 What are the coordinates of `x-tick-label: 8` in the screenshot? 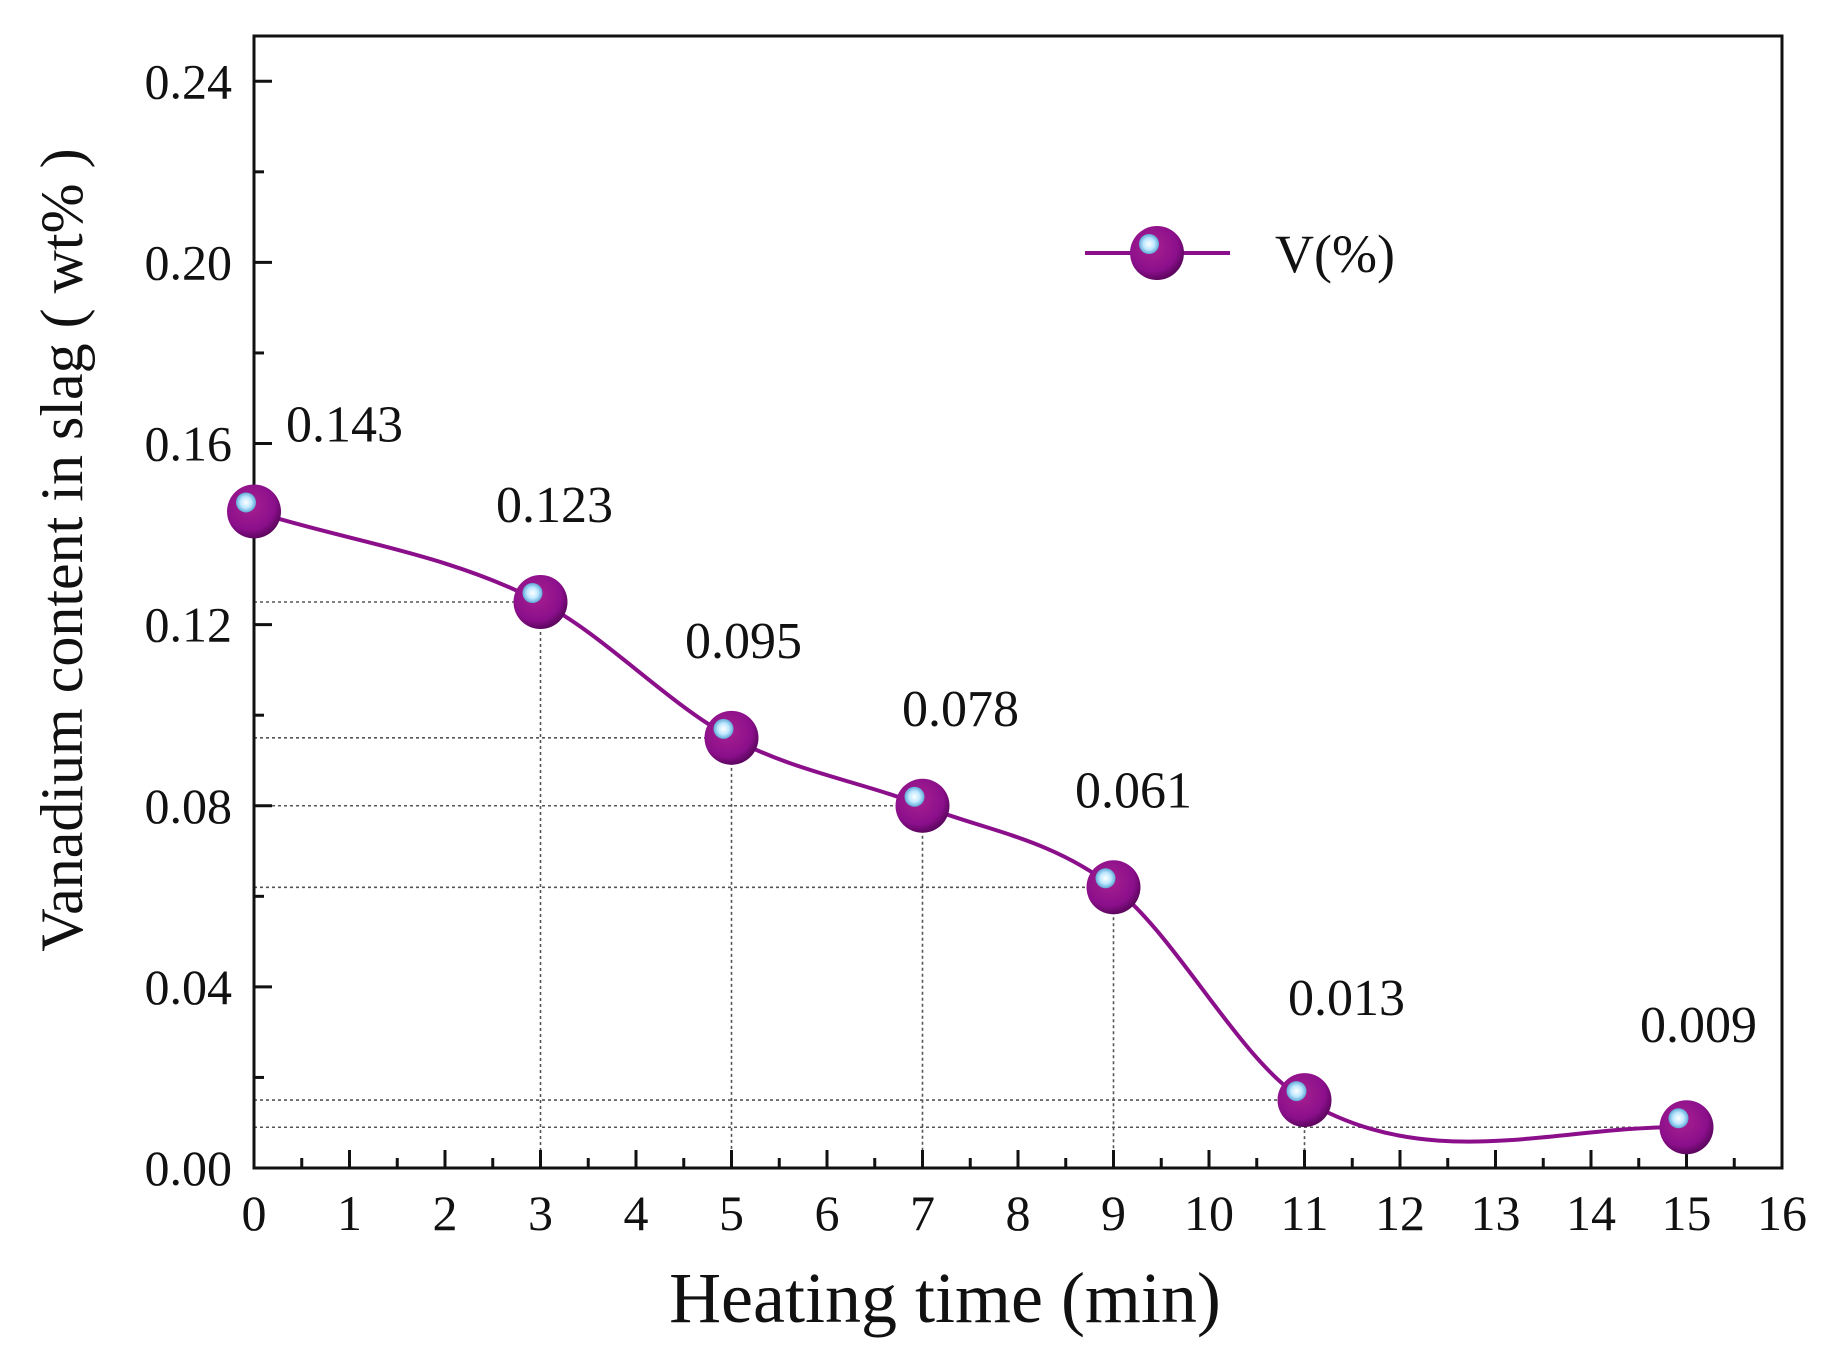 It's located at (1018, 1213).